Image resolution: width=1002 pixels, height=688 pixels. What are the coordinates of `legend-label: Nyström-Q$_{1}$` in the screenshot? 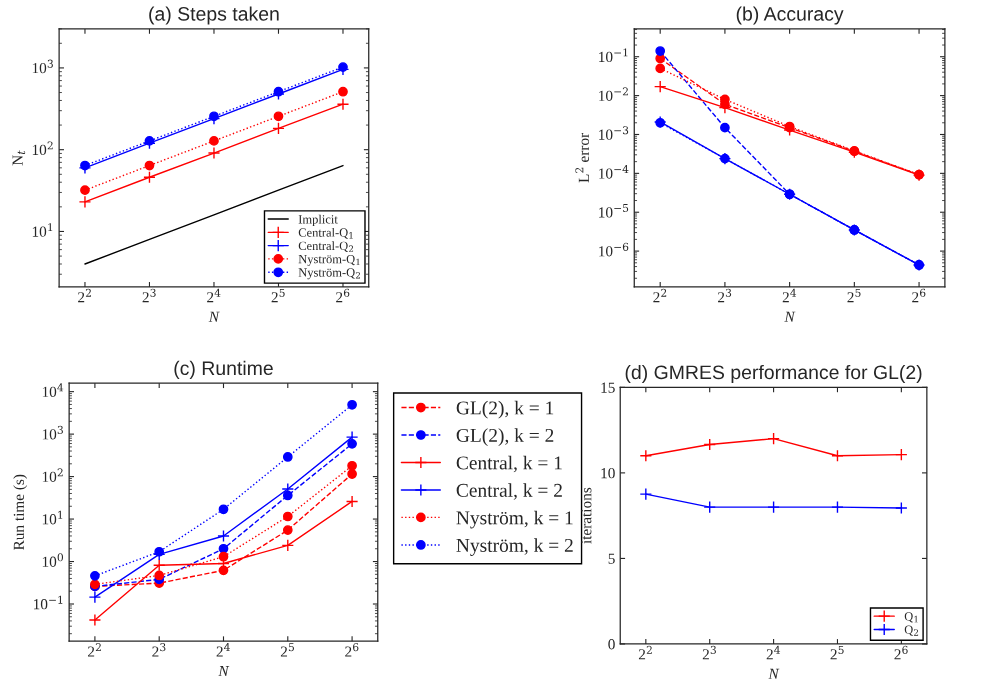 It's located at (329, 260).